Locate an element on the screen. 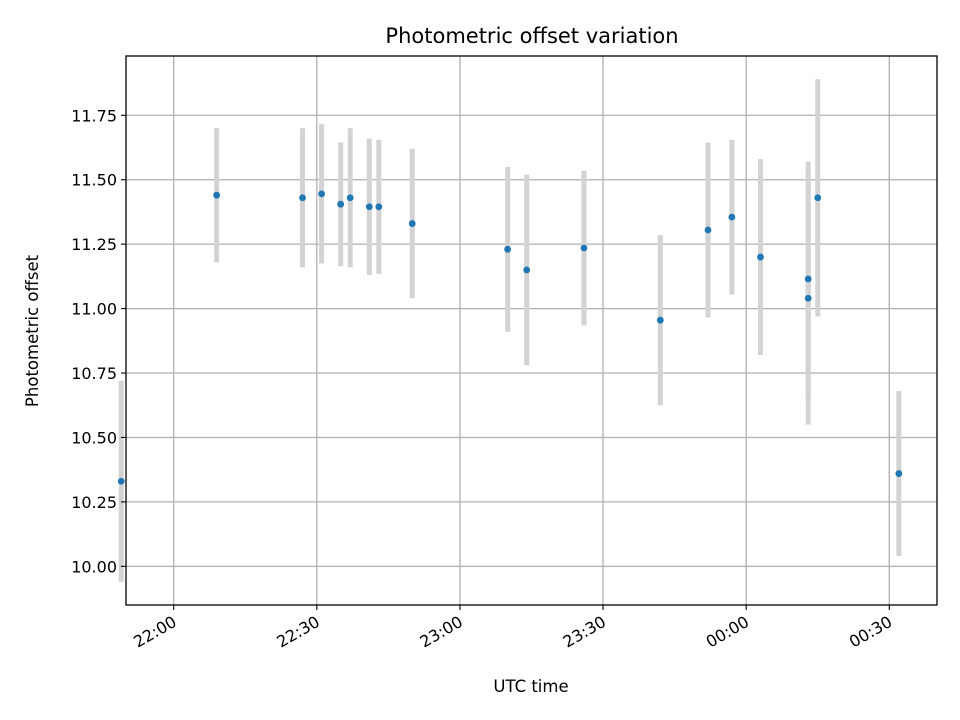 Image resolution: width=960 pixels, height=720 pixels. x-axis-label: UTC time is located at coordinates (530, 686).